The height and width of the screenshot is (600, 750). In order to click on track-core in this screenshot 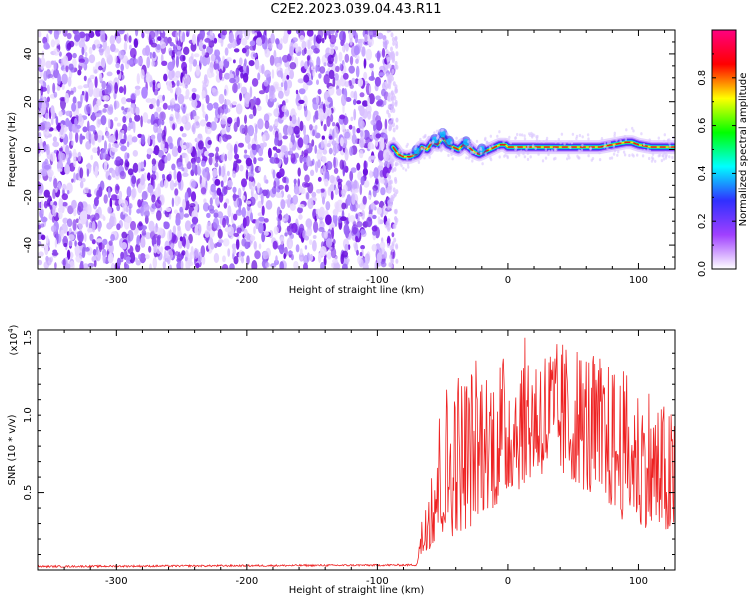, I will do `click(533, 147)`.